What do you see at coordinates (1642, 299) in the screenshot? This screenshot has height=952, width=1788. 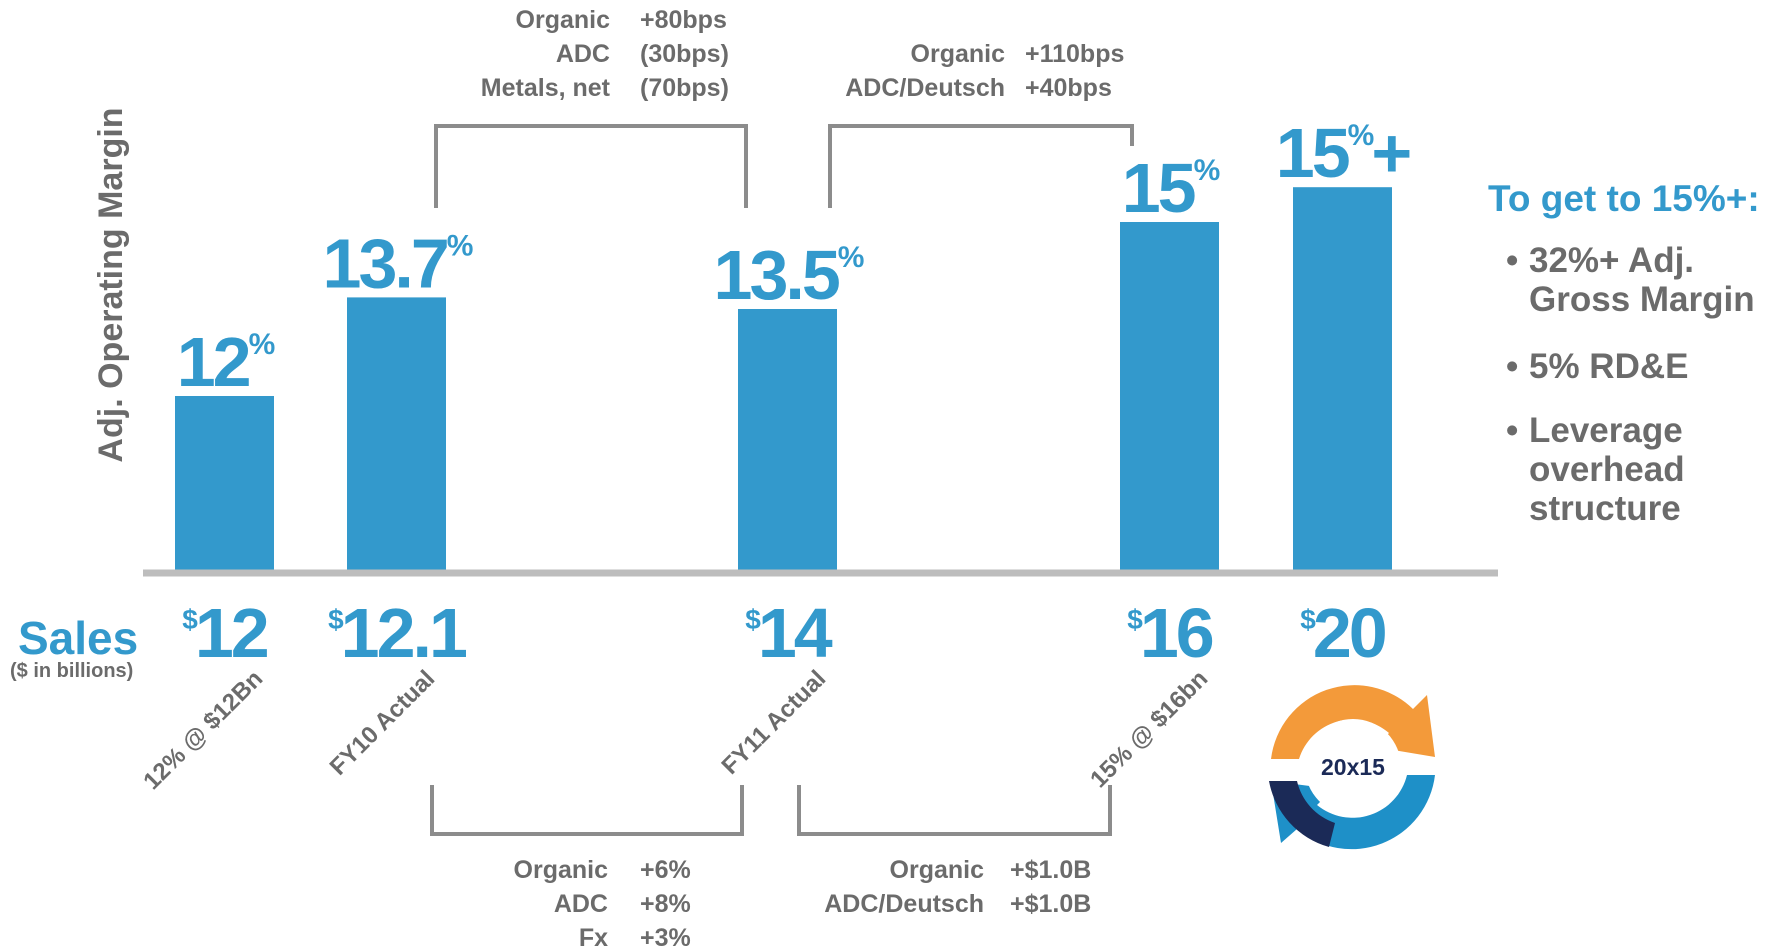 I see `sidebar-bullet-1-line-2: Gross Margin` at bounding box center [1642, 299].